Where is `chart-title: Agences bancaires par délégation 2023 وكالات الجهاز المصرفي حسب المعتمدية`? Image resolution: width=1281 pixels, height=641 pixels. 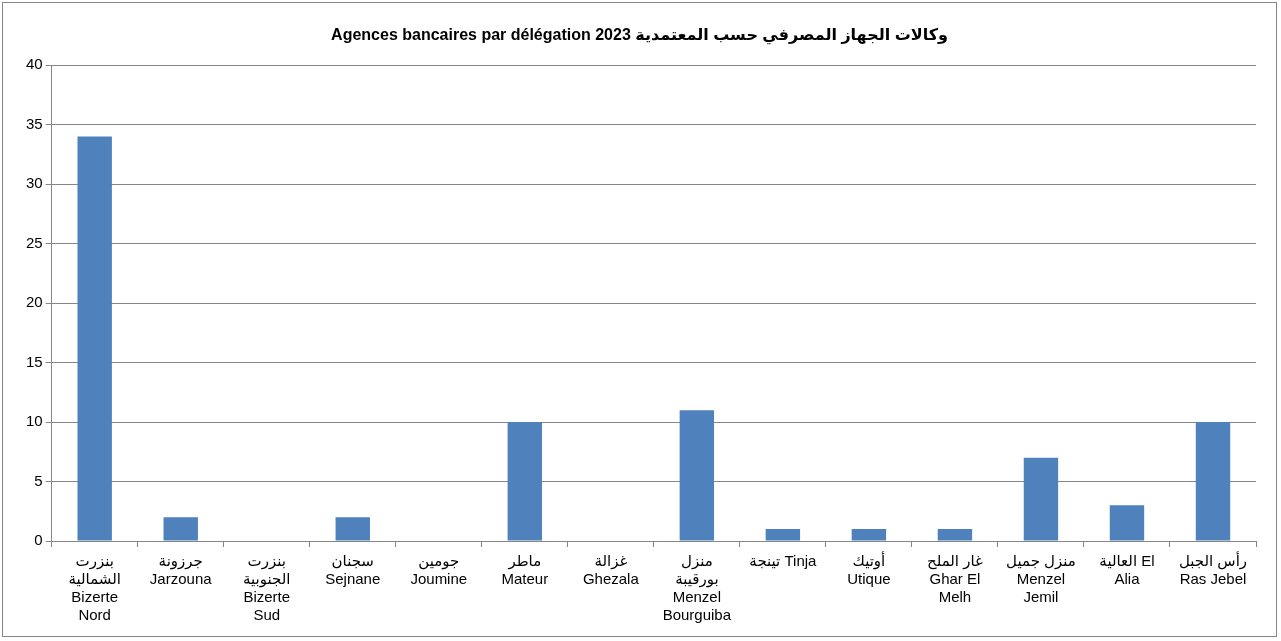
chart-title: Agences bancaires par délégation 2023 وكالات الجهاز المصرفي حسب المعتمدية is located at coordinates (639, 36).